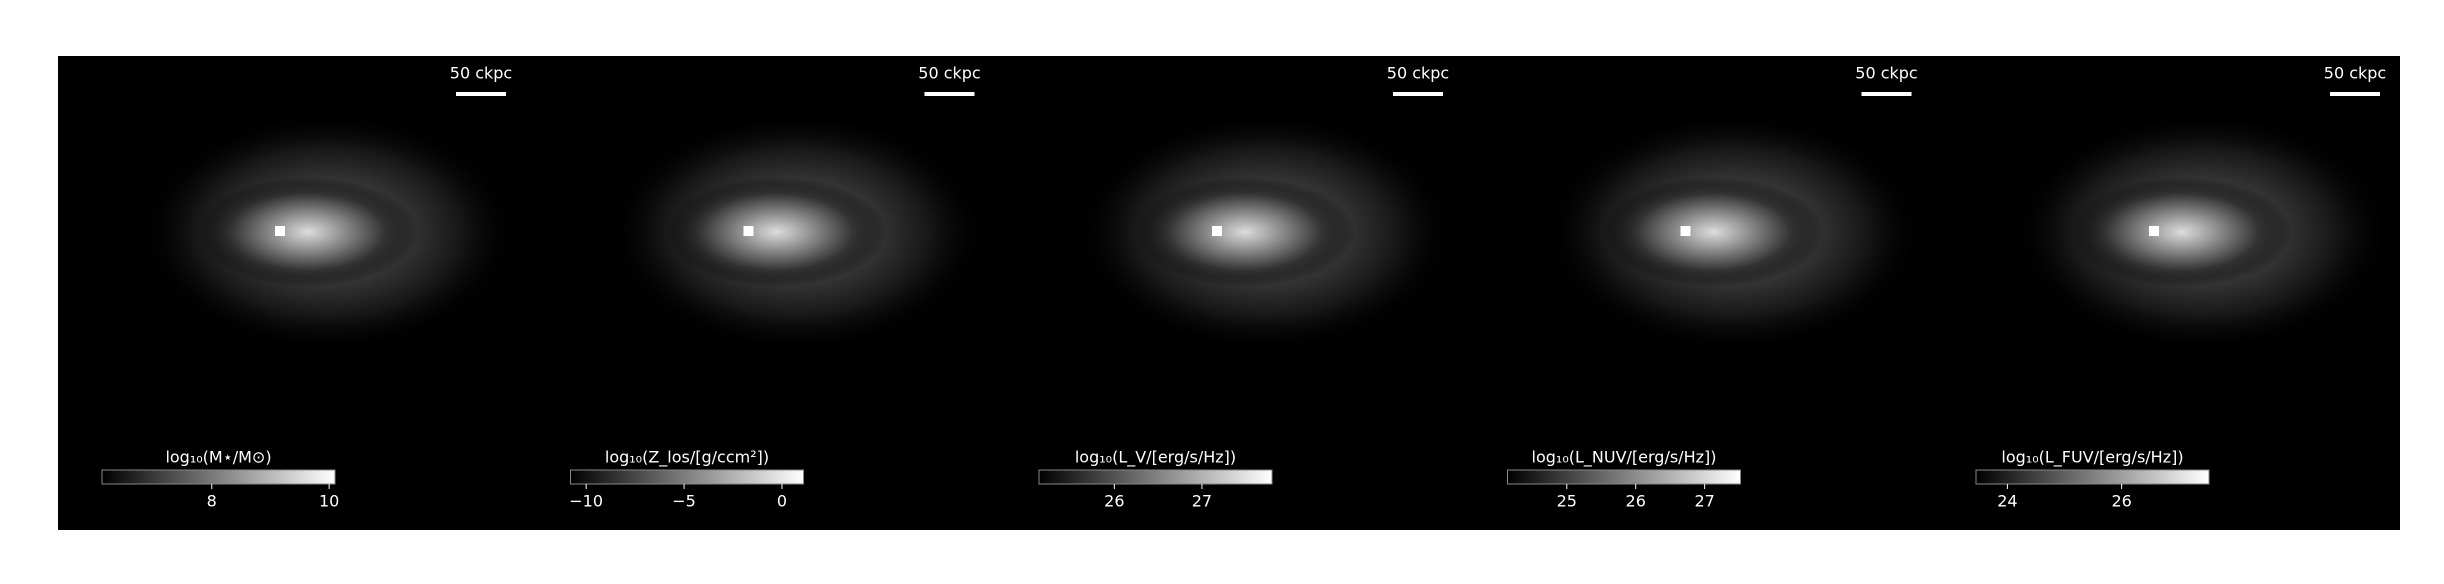  Describe the element at coordinates (2092, 458) in the screenshot. I see `colorbar-label: log₁₀(L_FUV/[erg/s/Hz])` at that location.